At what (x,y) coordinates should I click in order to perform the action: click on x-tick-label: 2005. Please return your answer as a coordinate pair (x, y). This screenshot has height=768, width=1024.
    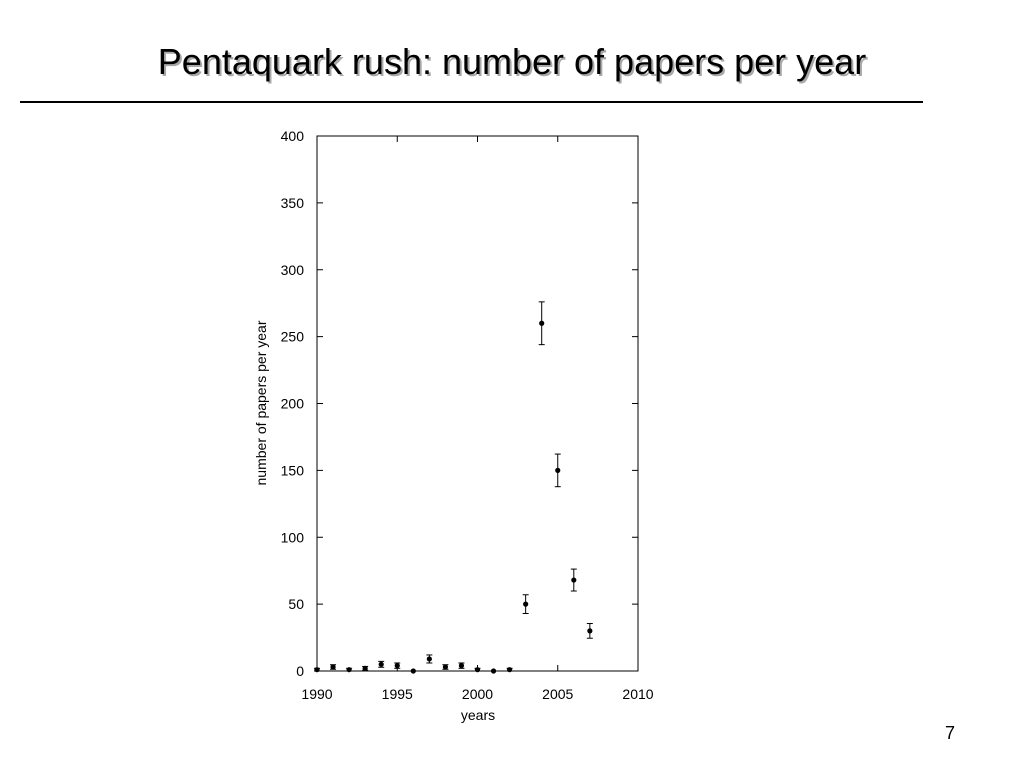
    Looking at the image, I should click on (557, 694).